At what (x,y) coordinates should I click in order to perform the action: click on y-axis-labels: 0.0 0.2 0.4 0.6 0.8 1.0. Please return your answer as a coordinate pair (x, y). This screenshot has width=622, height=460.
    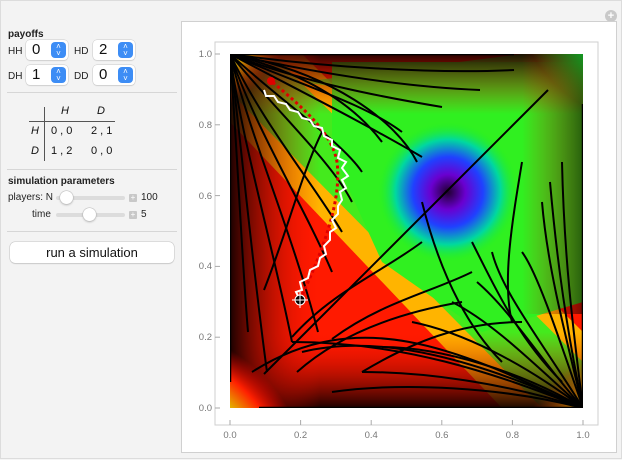
    Looking at the image, I should click on (205, 231).